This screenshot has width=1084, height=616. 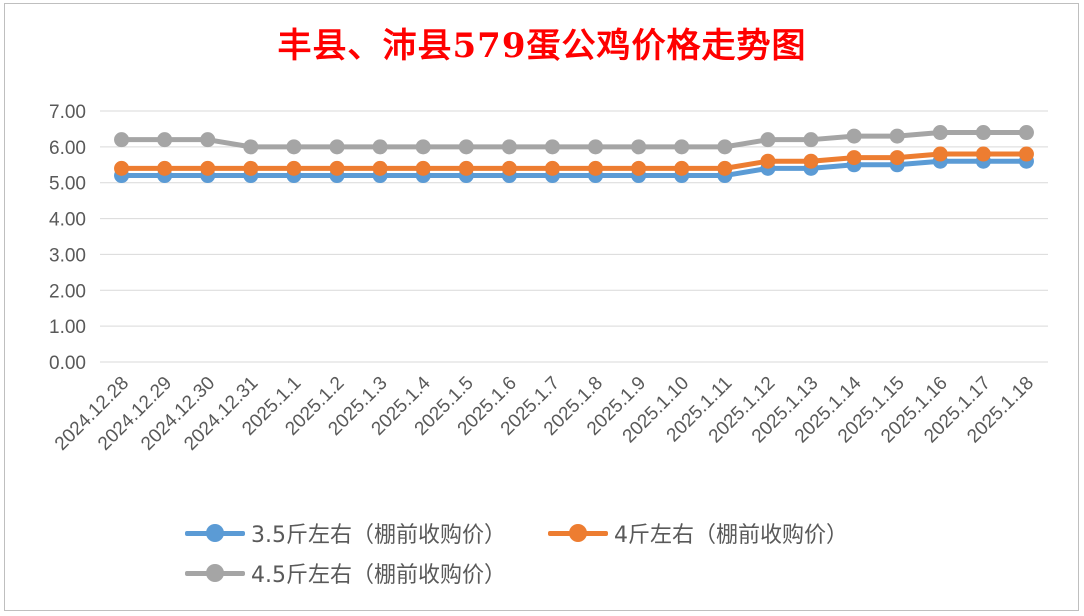 I want to click on y-tick-label-1: 1.00, so click(x=67, y=327).